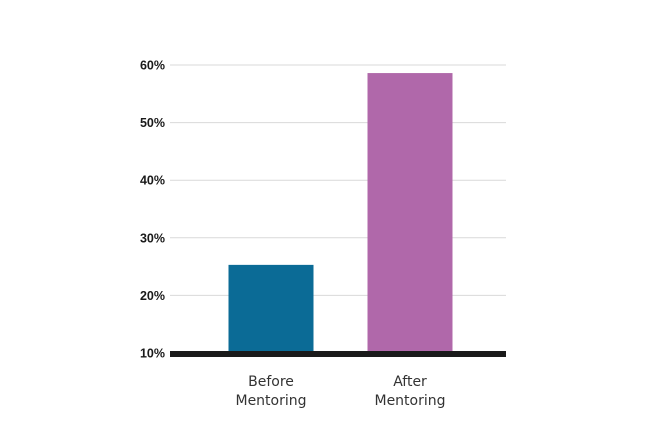  What do you see at coordinates (152, 296) in the screenshot?
I see `y-tick-label: 20%` at bounding box center [152, 296].